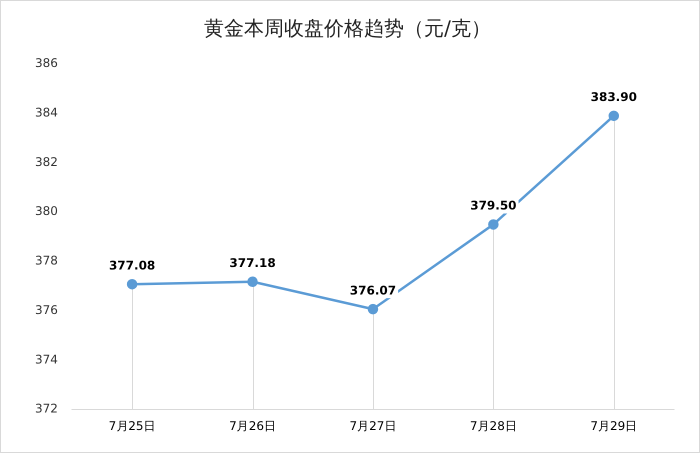 This screenshot has width=700, height=453. Describe the element at coordinates (46, 309) in the screenshot. I see `y-tick-label: 376` at that location.